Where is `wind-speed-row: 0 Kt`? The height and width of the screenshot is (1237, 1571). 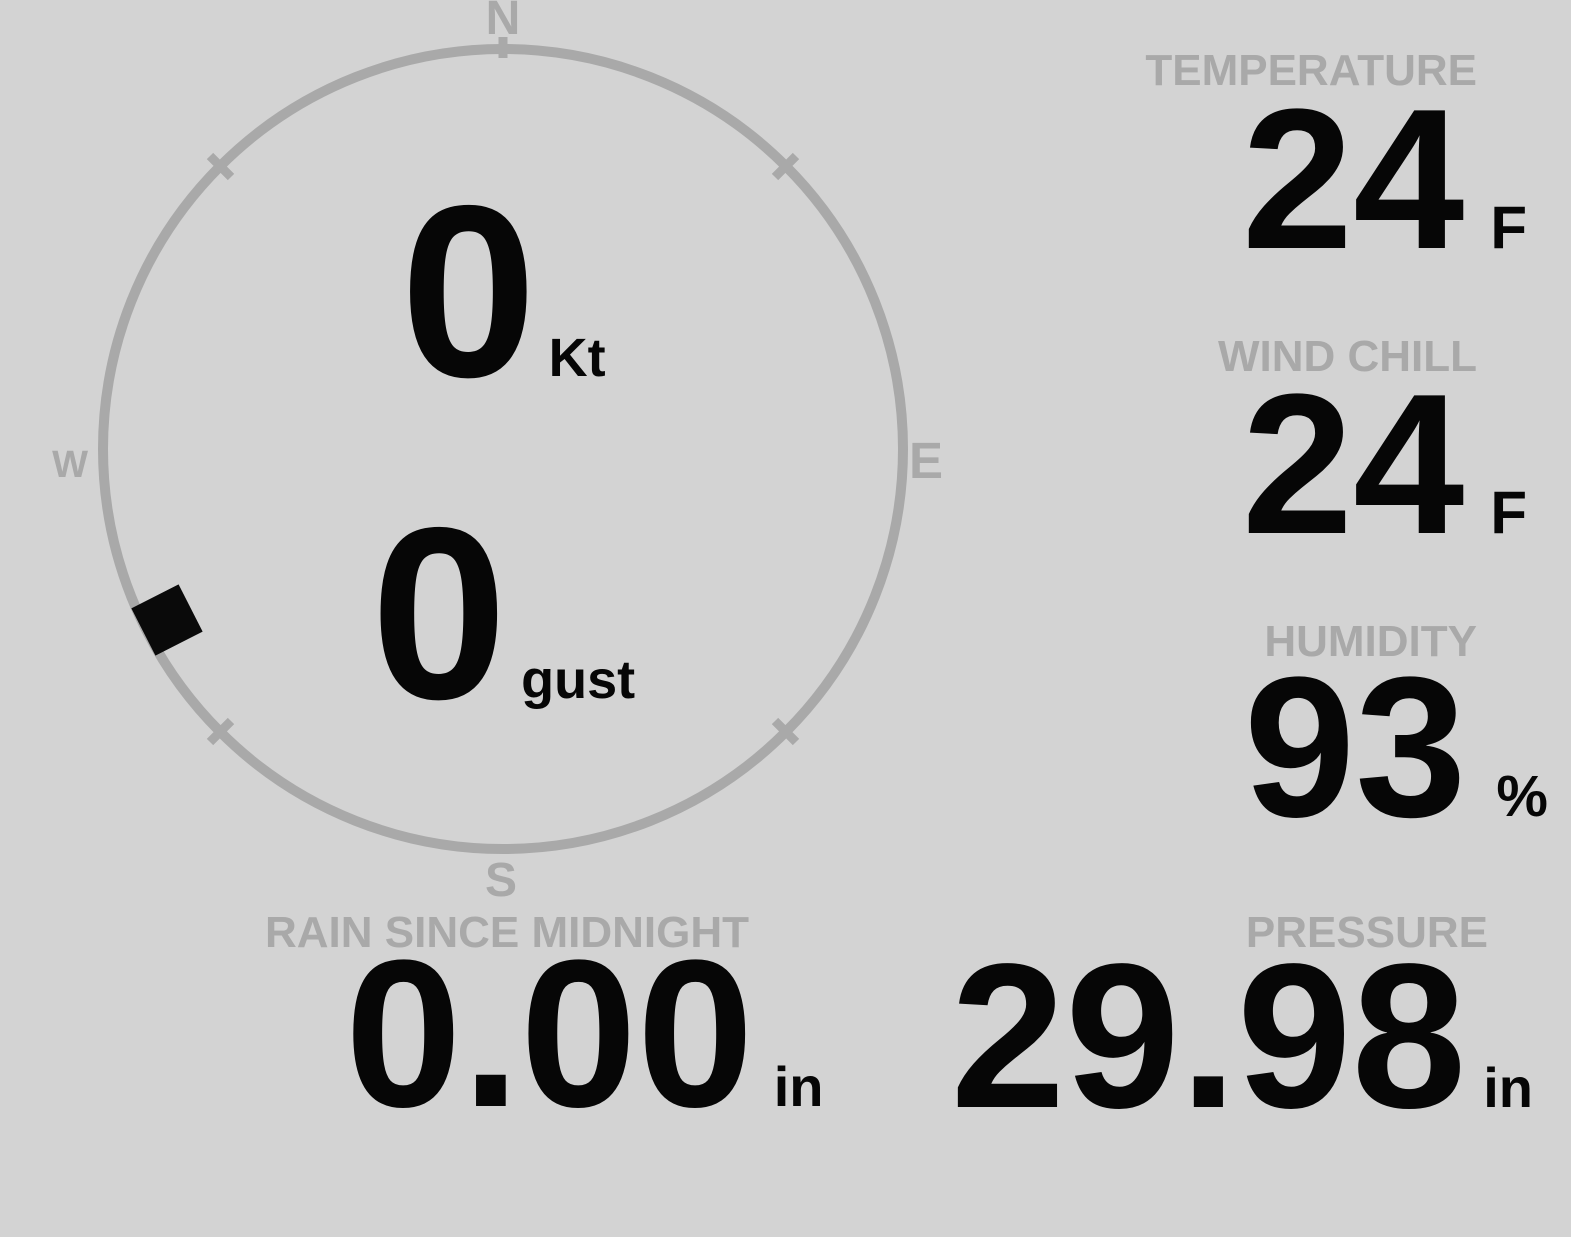 wind-speed-row: 0 Kt is located at coordinates (502, 291).